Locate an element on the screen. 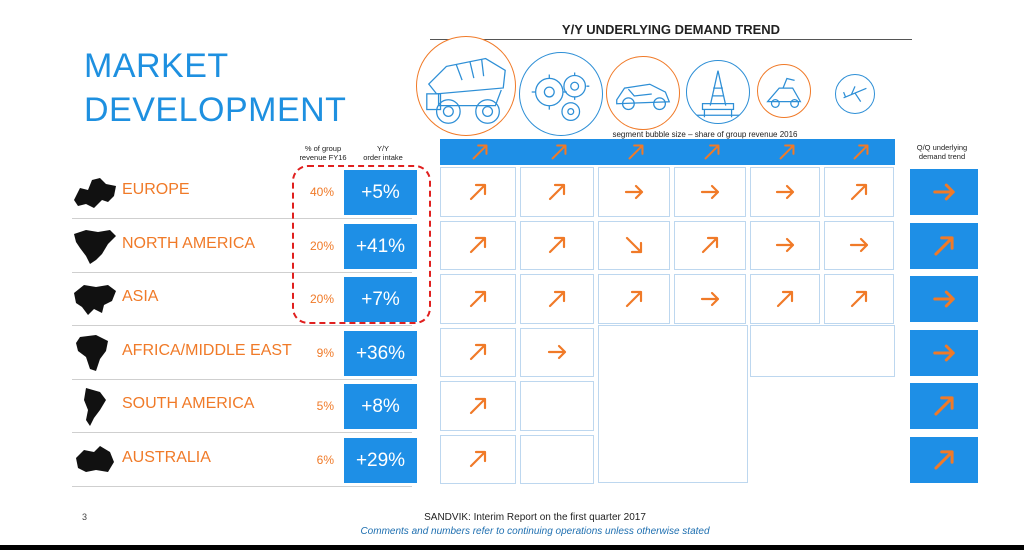  africa-map-icon is located at coordinates (92, 352).